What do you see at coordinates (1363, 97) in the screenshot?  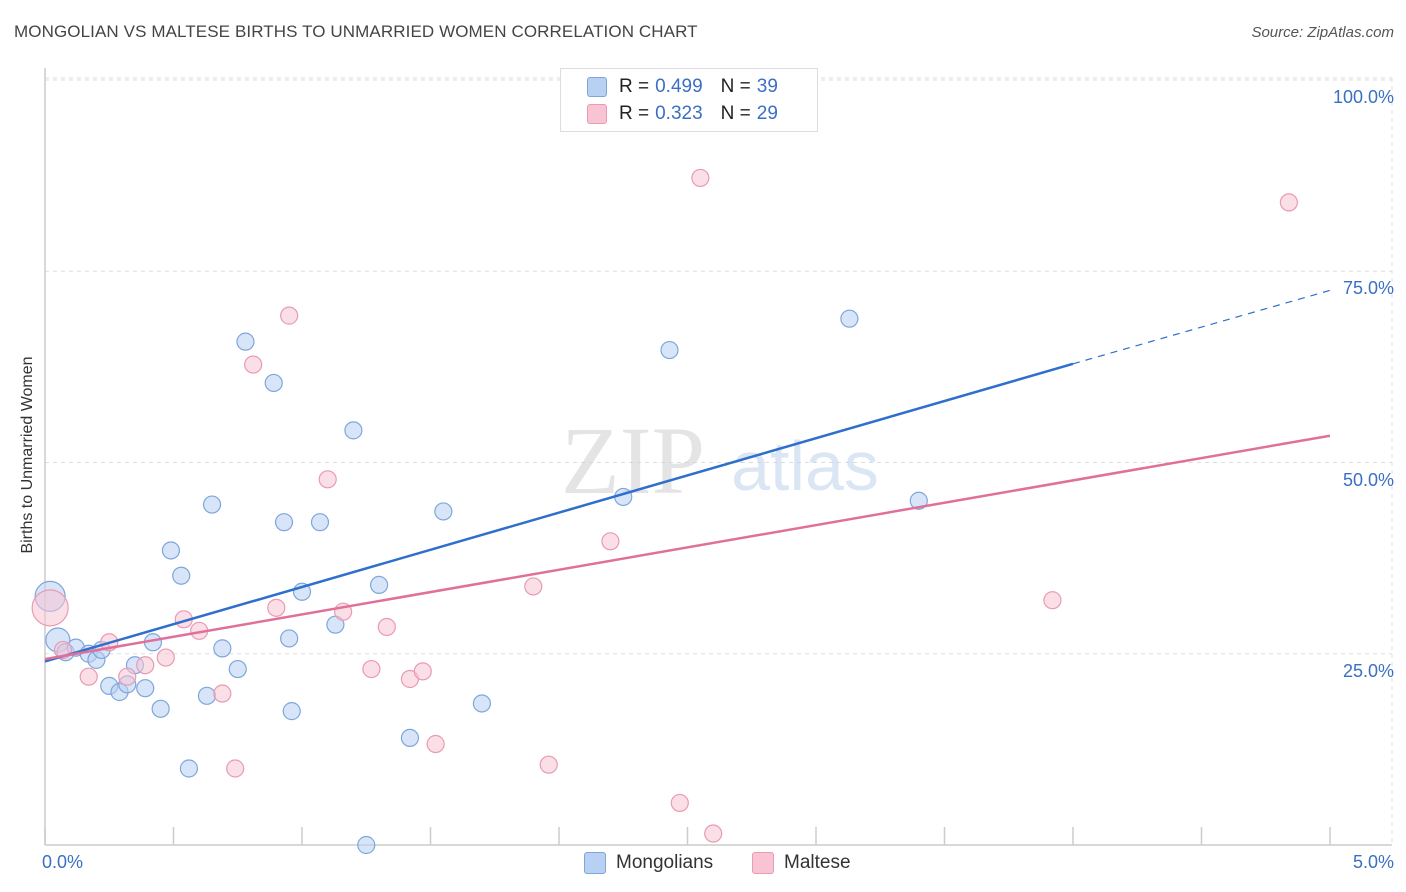 I see `y-tick-label: 100.0%` at bounding box center [1363, 97].